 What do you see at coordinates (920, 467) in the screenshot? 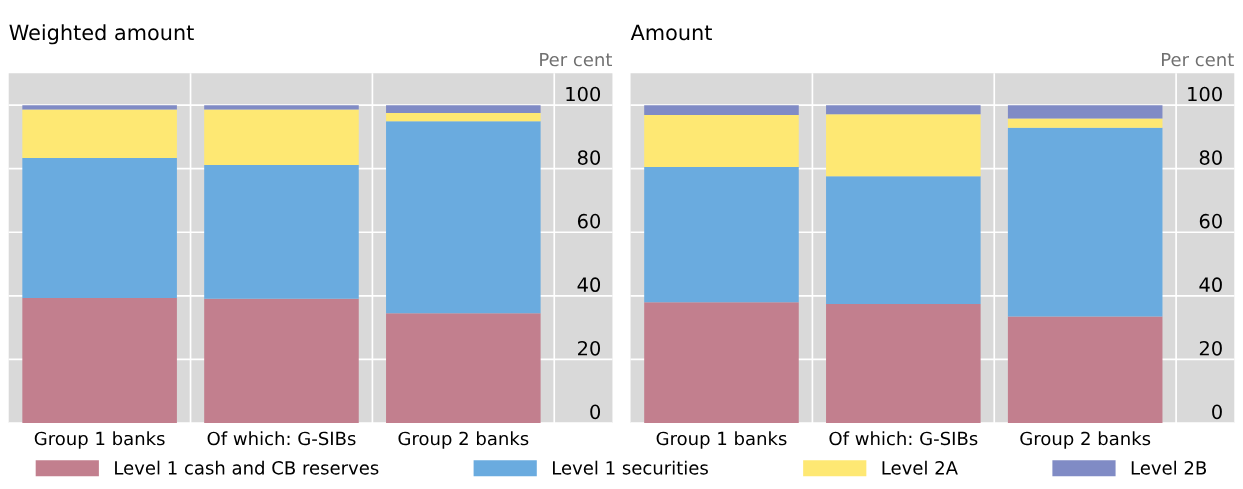
I see `legend-label: Level 2A` at bounding box center [920, 467].